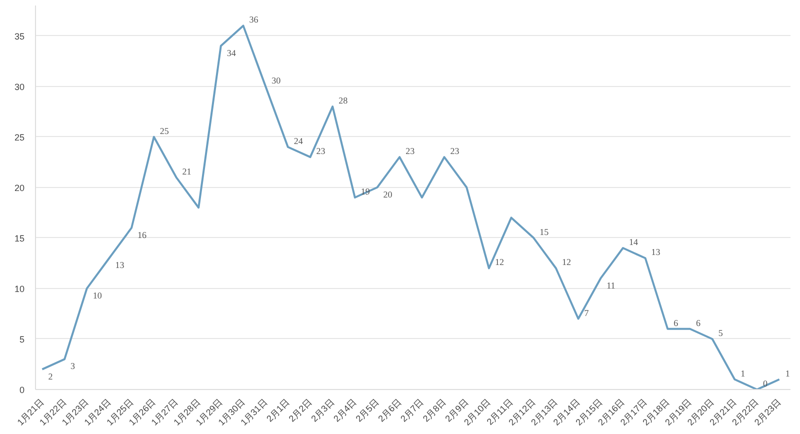 Image resolution: width=800 pixels, height=434 pixels. What do you see at coordinates (545, 231) in the screenshot?
I see `data-label: 15` at bounding box center [545, 231].